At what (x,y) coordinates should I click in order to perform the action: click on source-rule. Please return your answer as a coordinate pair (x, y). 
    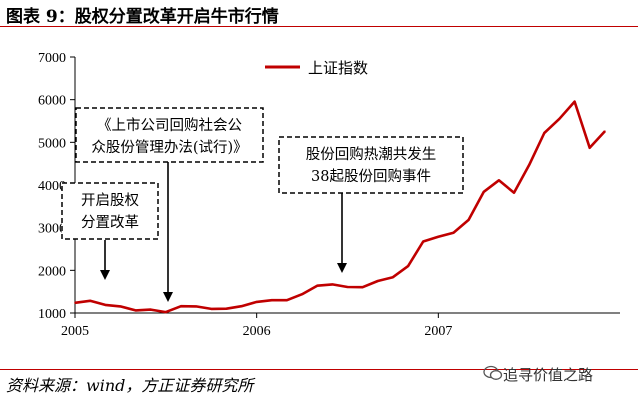
    Looking at the image, I should click on (319, 369).